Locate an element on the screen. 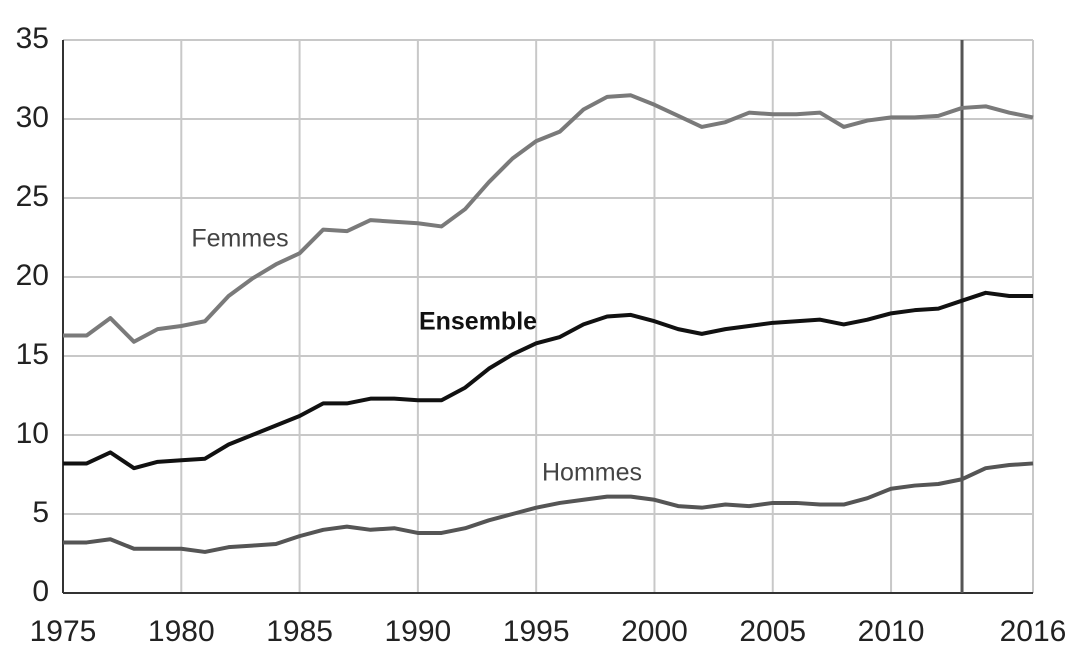  x-tick-label: 1990 is located at coordinates (418, 631).